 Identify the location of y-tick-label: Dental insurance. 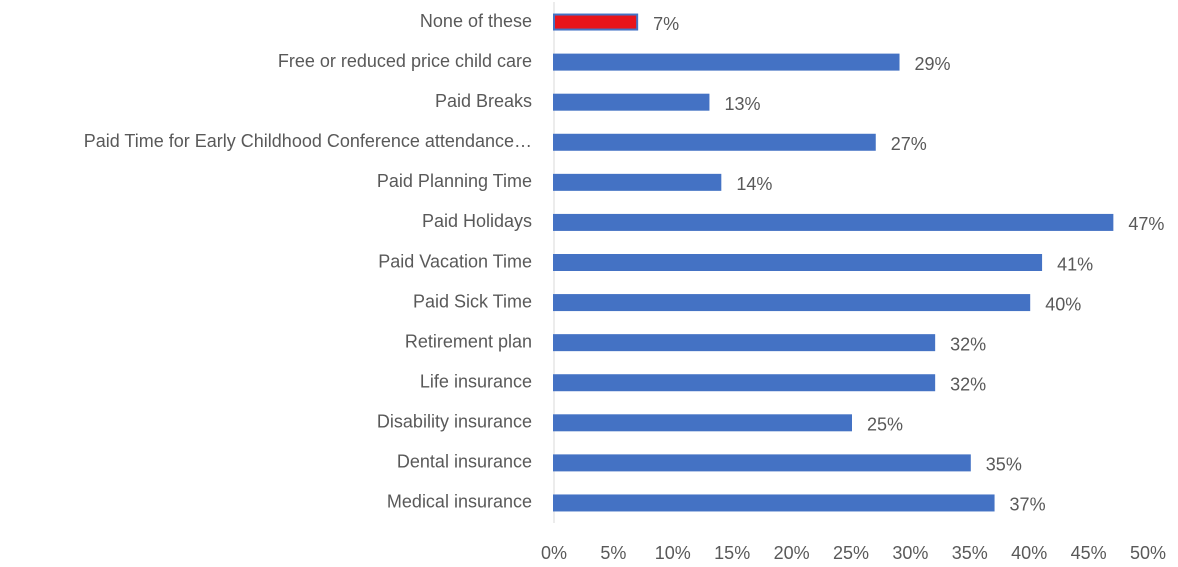
(464, 462).